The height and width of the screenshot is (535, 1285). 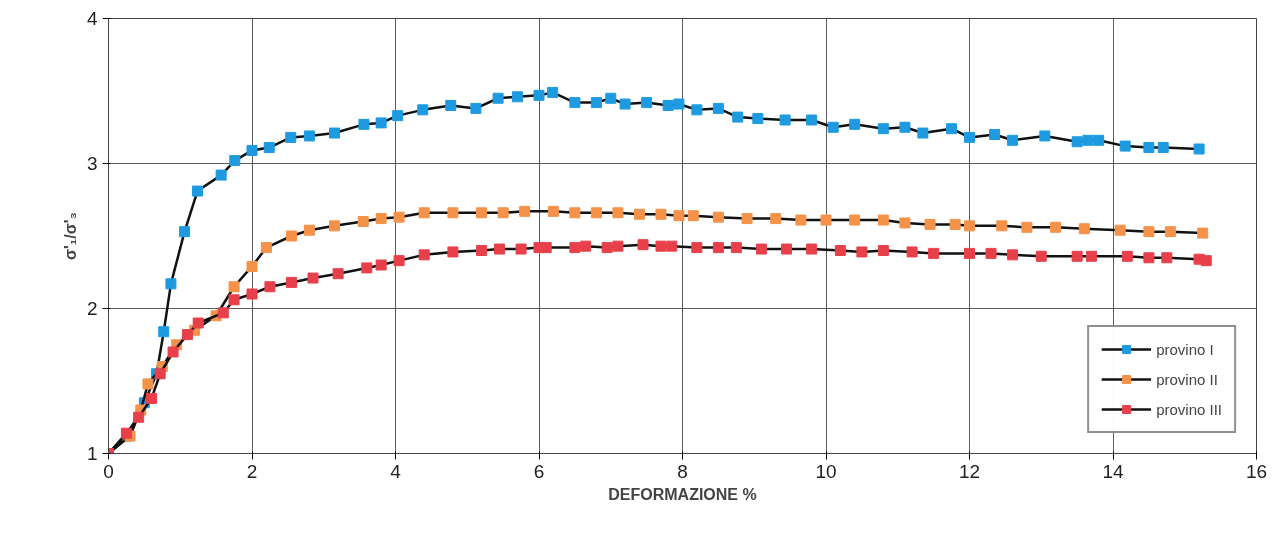 I want to click on x-tick-label: 16, so click(x=1256, y=471).